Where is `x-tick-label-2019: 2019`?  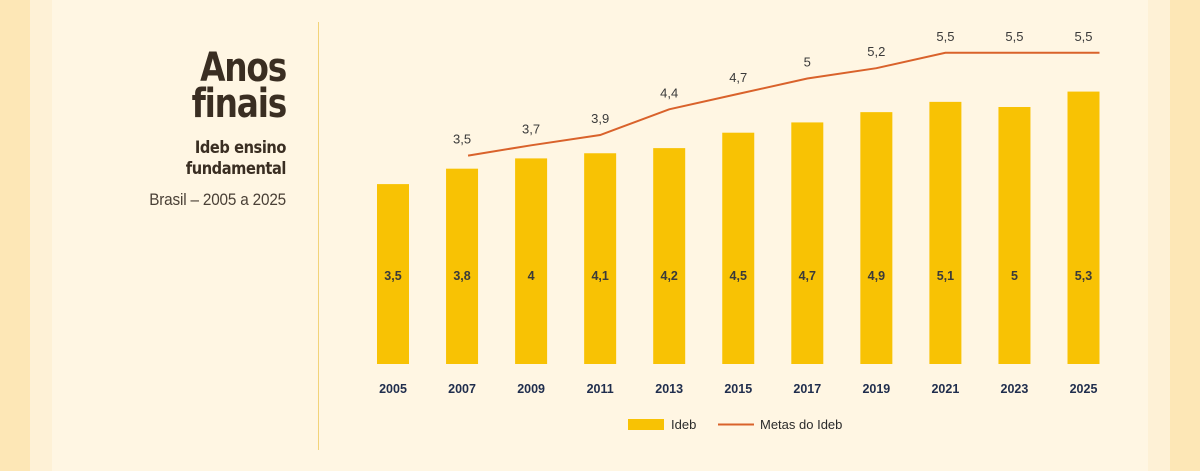 x-tick-label-2019: 2019 is located at coordinates (876, 389).